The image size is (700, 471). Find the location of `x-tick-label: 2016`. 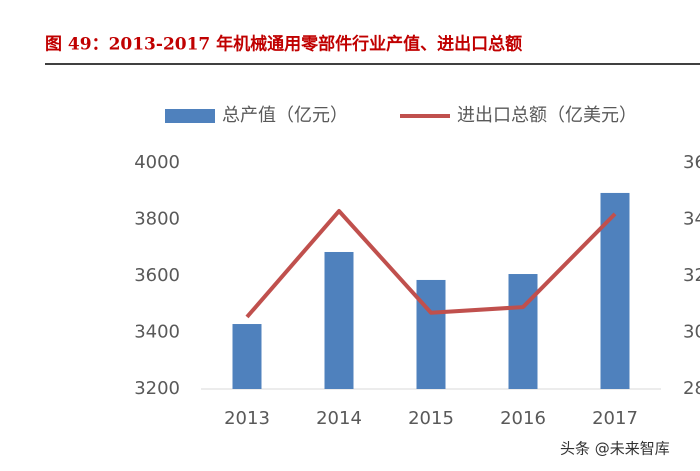

x-tick-label: 2016 is located at coordinates (523, 418).